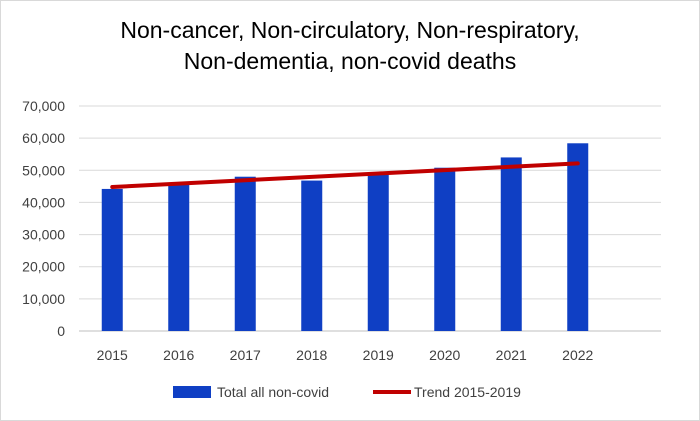 The height and width of the screenshot is (421, 700). I want to click on y-tick-label: 50,000, so click(43, 170).